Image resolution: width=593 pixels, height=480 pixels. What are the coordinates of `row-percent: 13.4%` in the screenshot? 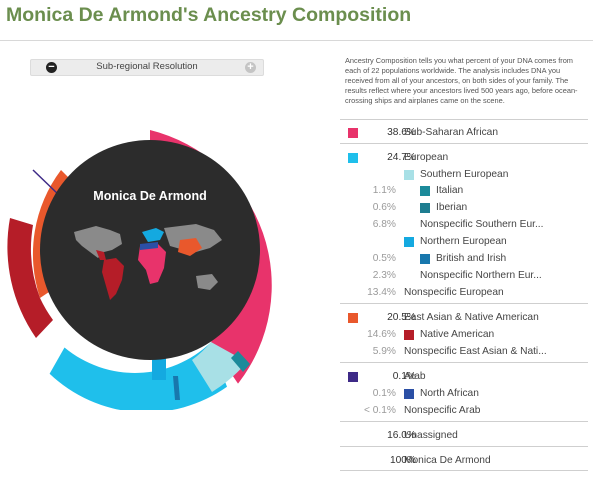 It's located at (381, 292).